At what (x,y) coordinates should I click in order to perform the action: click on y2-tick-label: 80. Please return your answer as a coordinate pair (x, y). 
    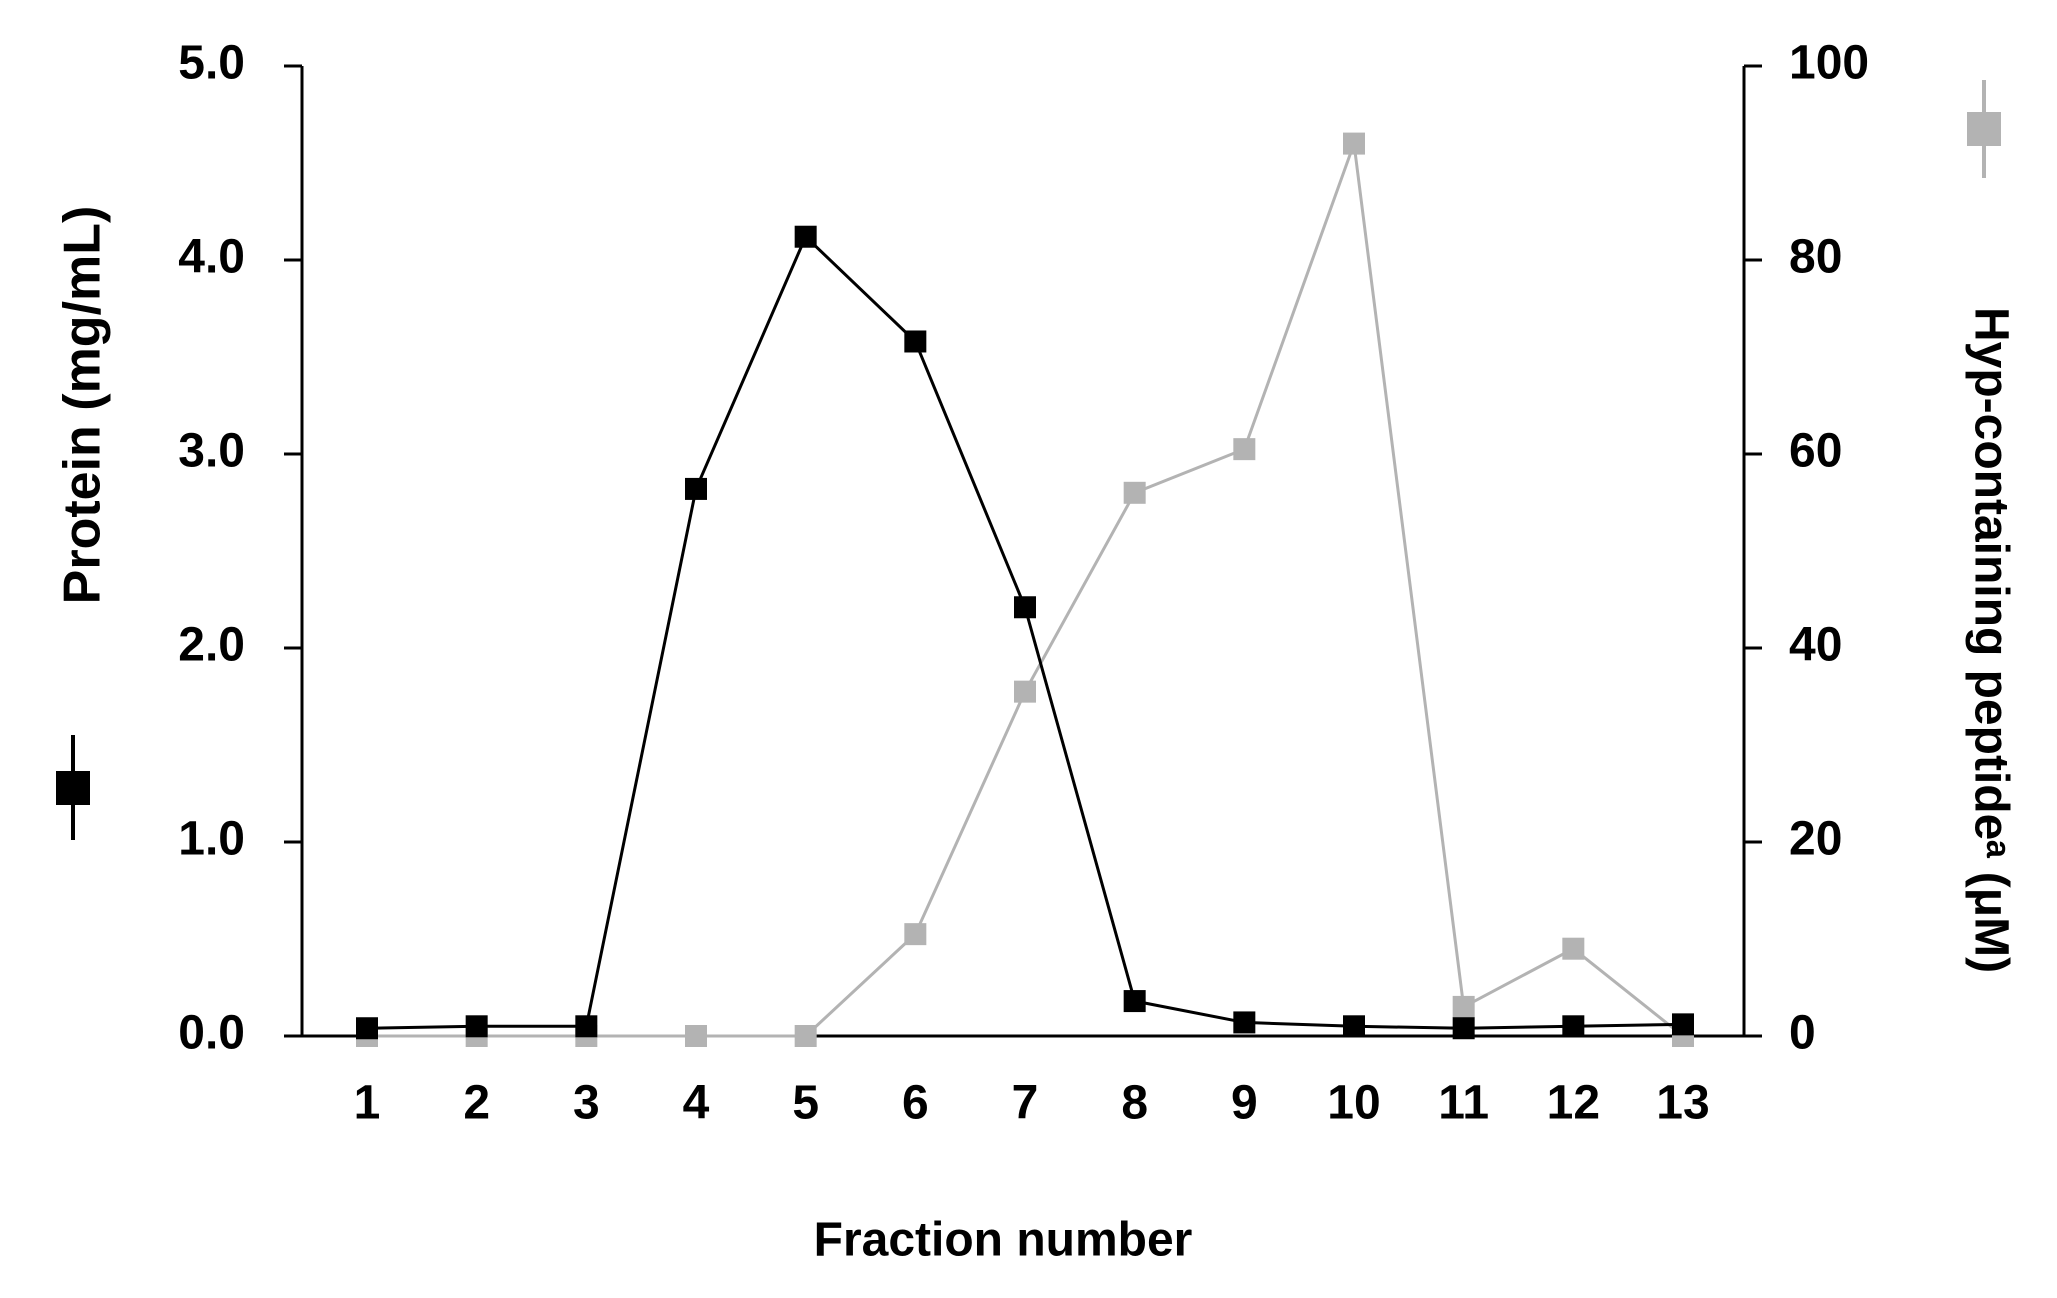
    Looking at the image, I should click on (1815, 257).